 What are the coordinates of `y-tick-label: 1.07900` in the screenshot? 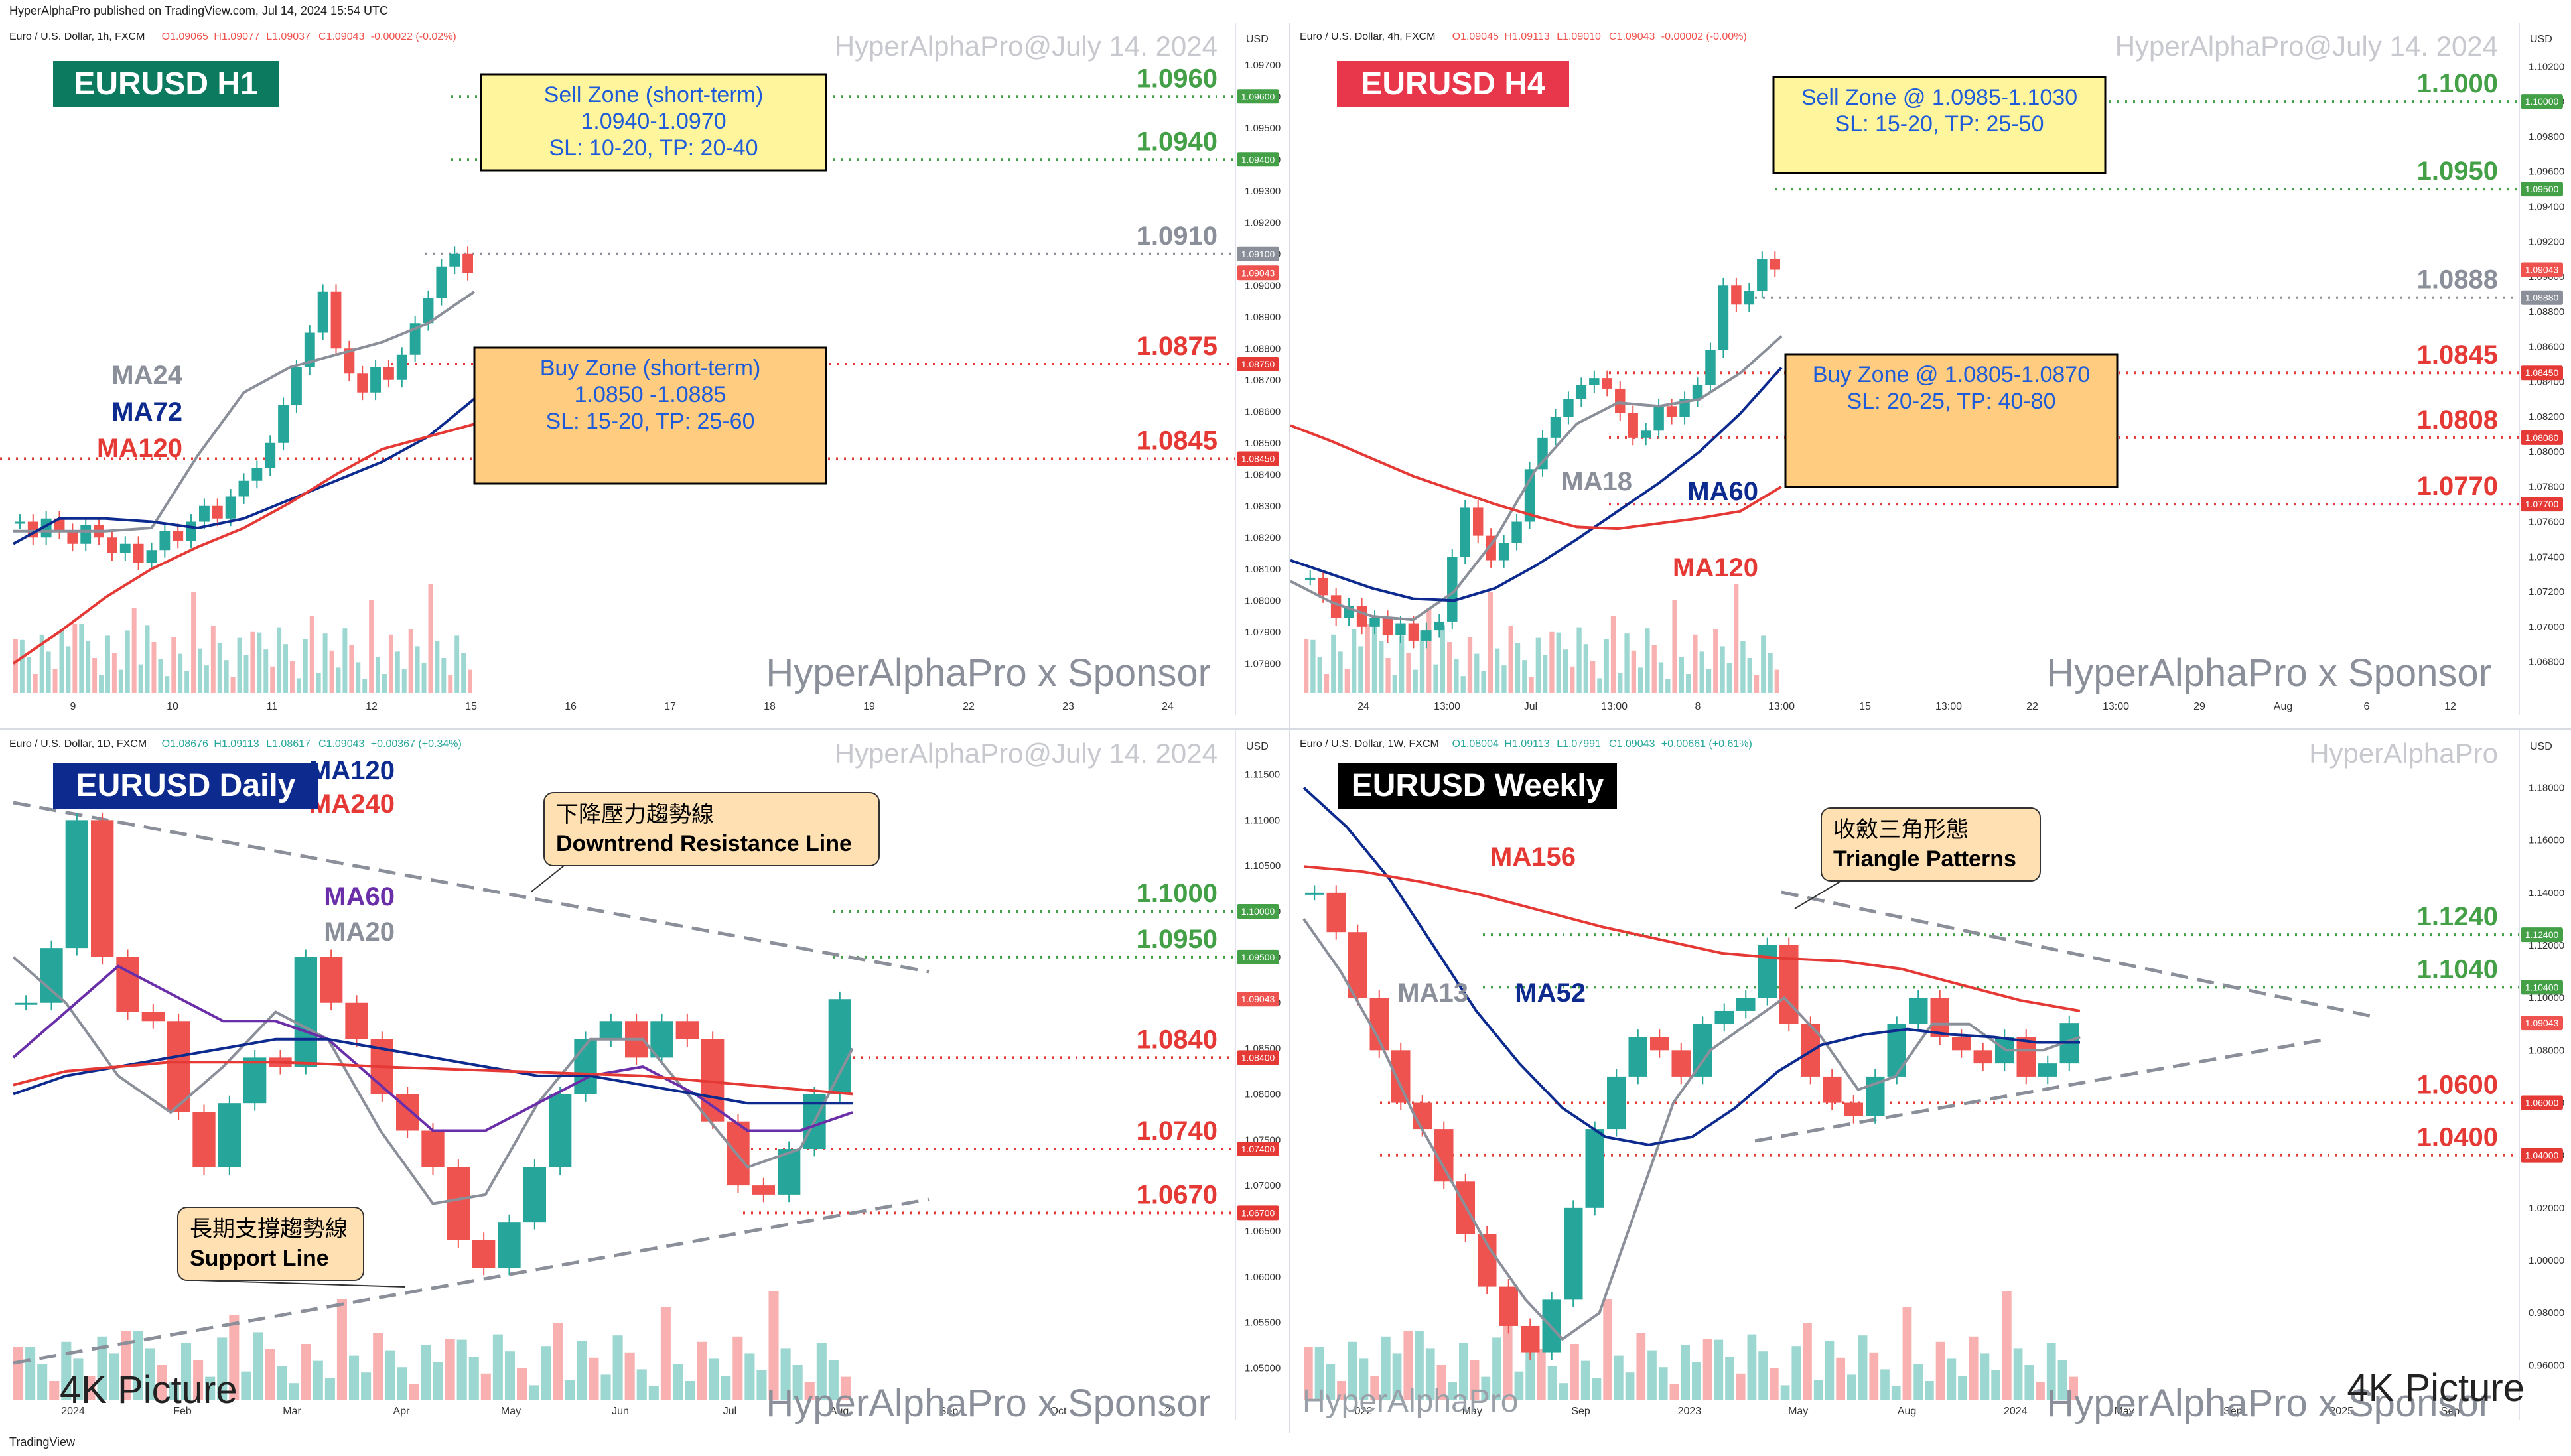 It's located at (1263, 632).